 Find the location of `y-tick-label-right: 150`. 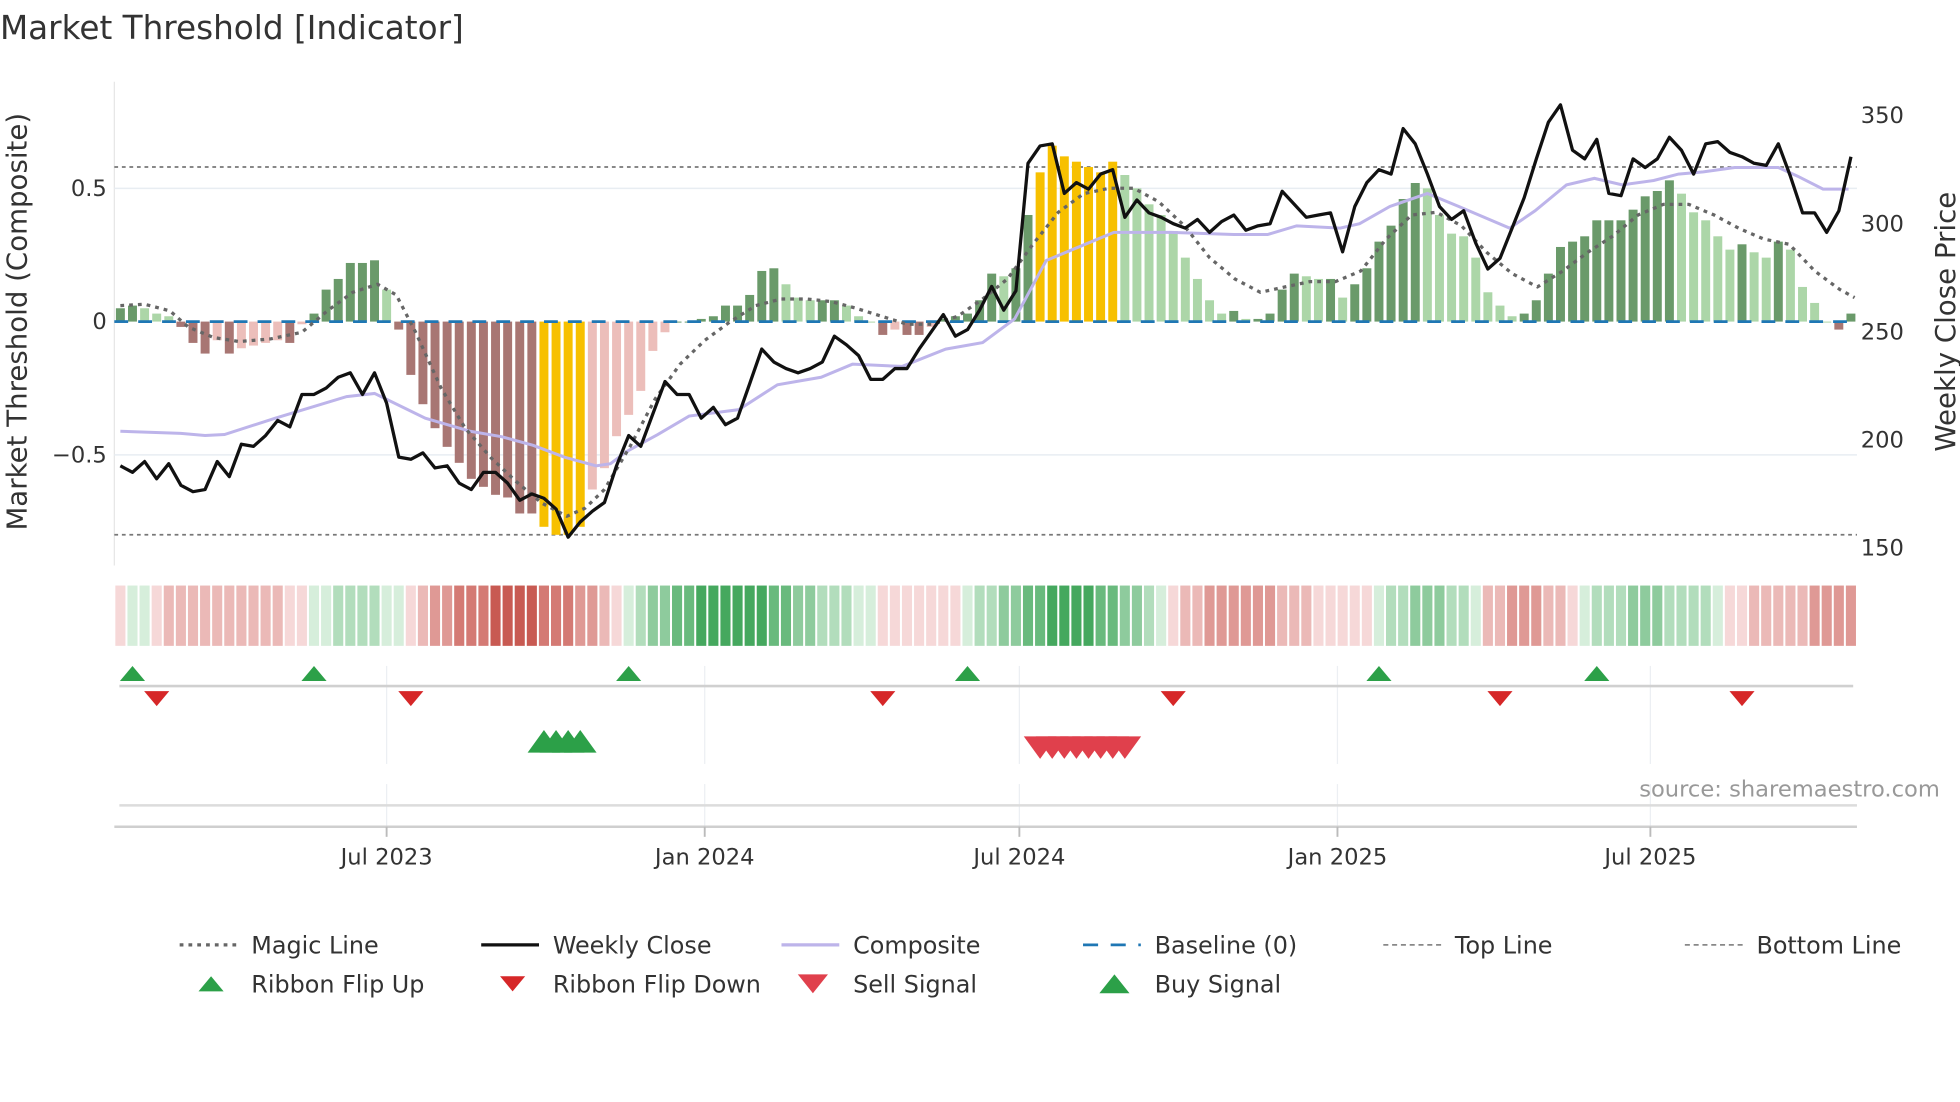

y-tick-label-right: 150 is located at coordinates (1882, 548).